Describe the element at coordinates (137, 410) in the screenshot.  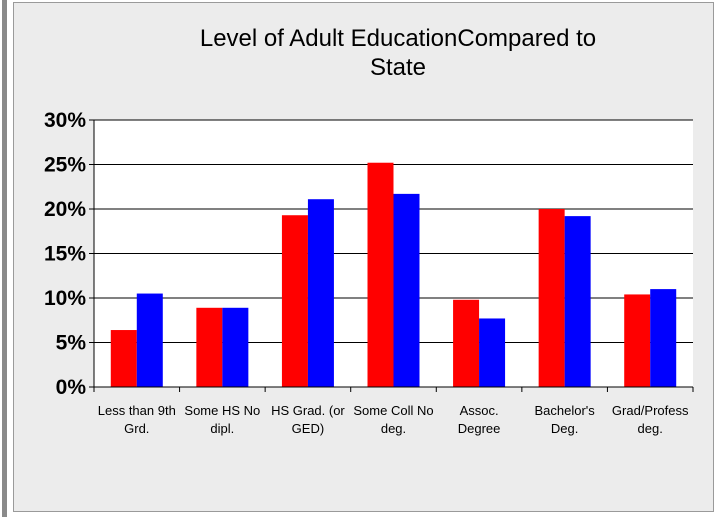
I see `x-tick-label-line: Less than 9th` at that location.